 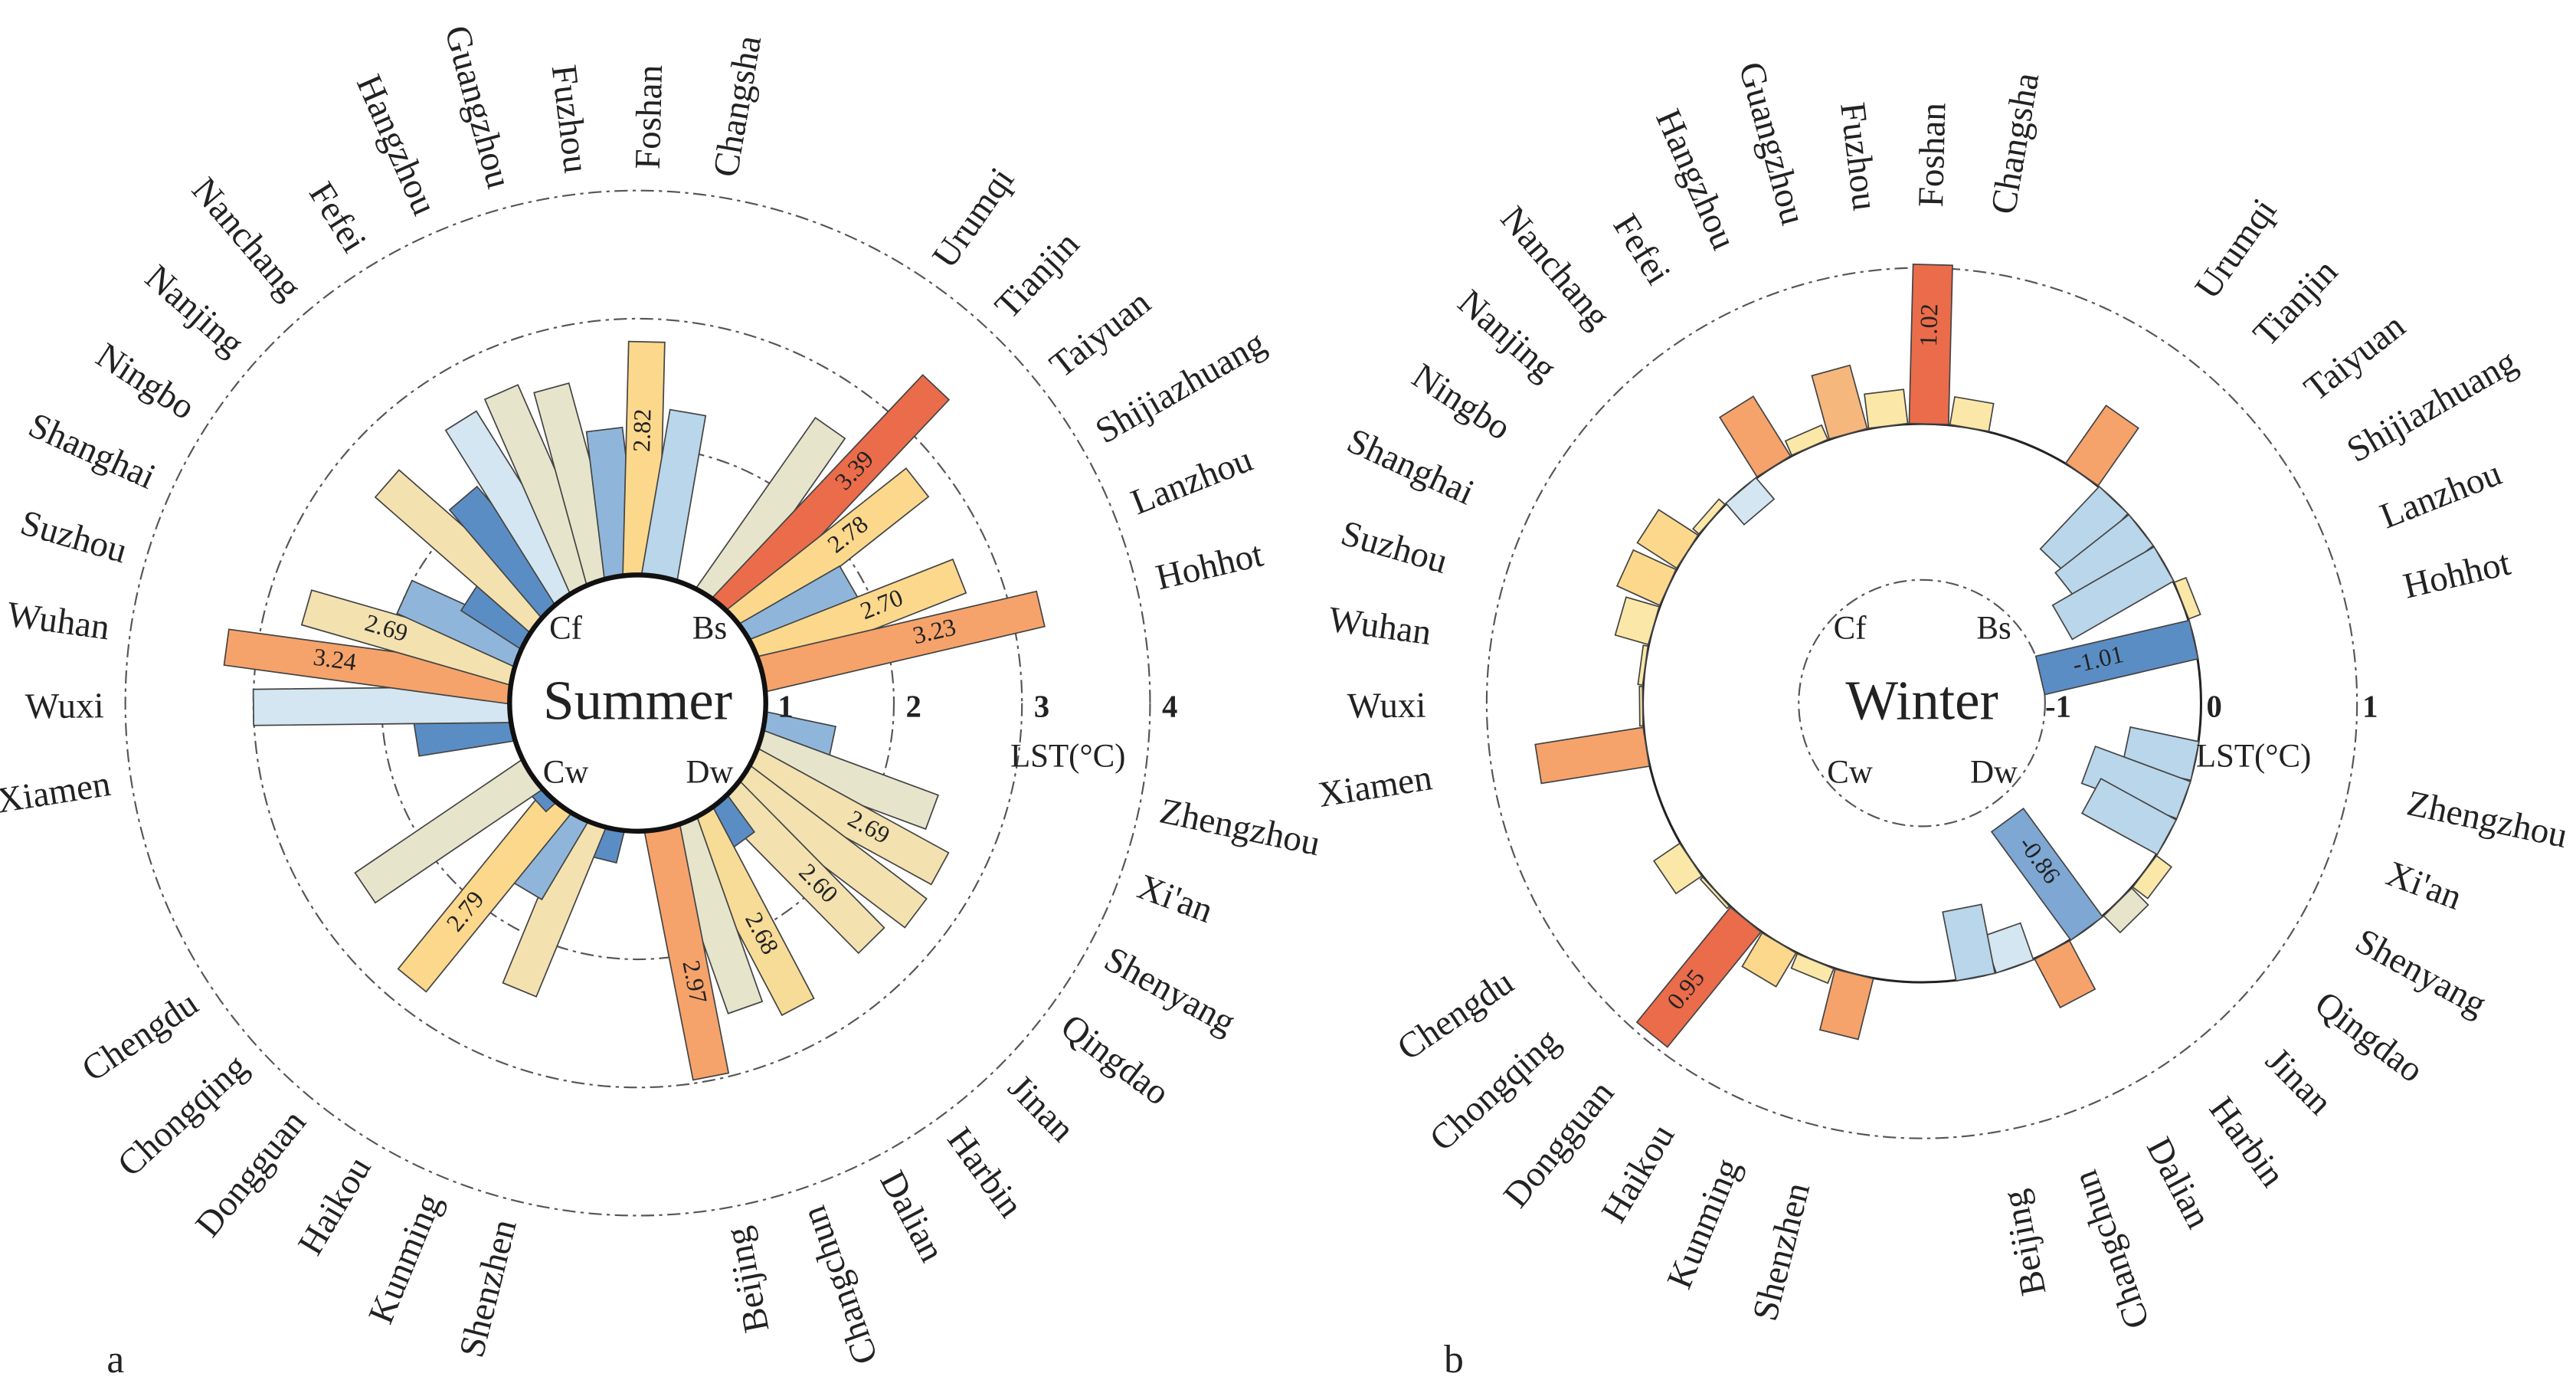 I want to click on tick-label: 1, so click(x=2370, y=706).